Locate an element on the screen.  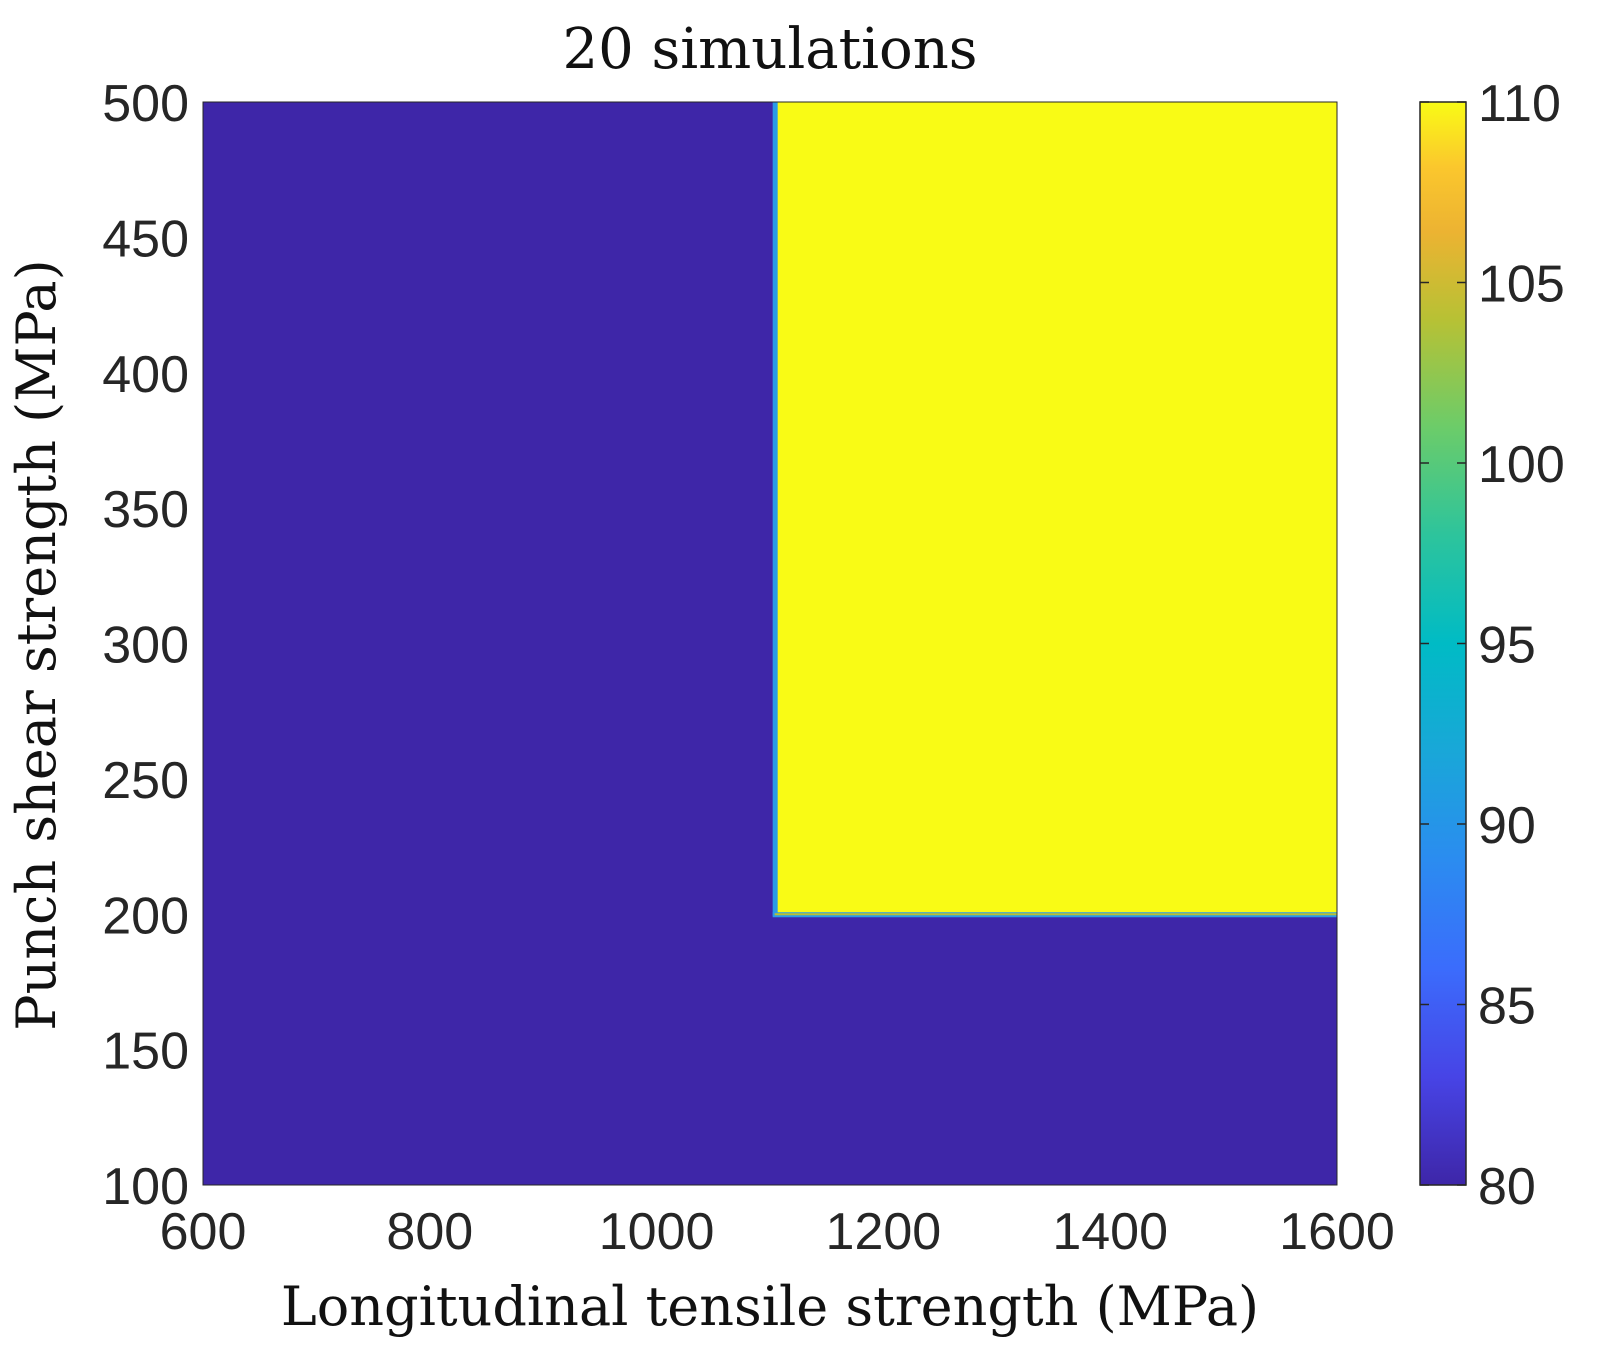
colorbar-tick-label: 90 is located at coordinates (1507, 826).